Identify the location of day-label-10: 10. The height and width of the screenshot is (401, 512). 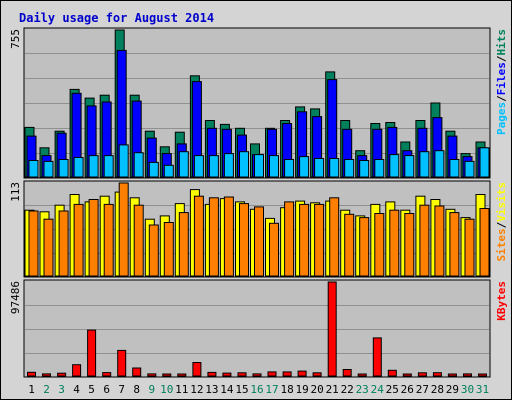
(166, 389).